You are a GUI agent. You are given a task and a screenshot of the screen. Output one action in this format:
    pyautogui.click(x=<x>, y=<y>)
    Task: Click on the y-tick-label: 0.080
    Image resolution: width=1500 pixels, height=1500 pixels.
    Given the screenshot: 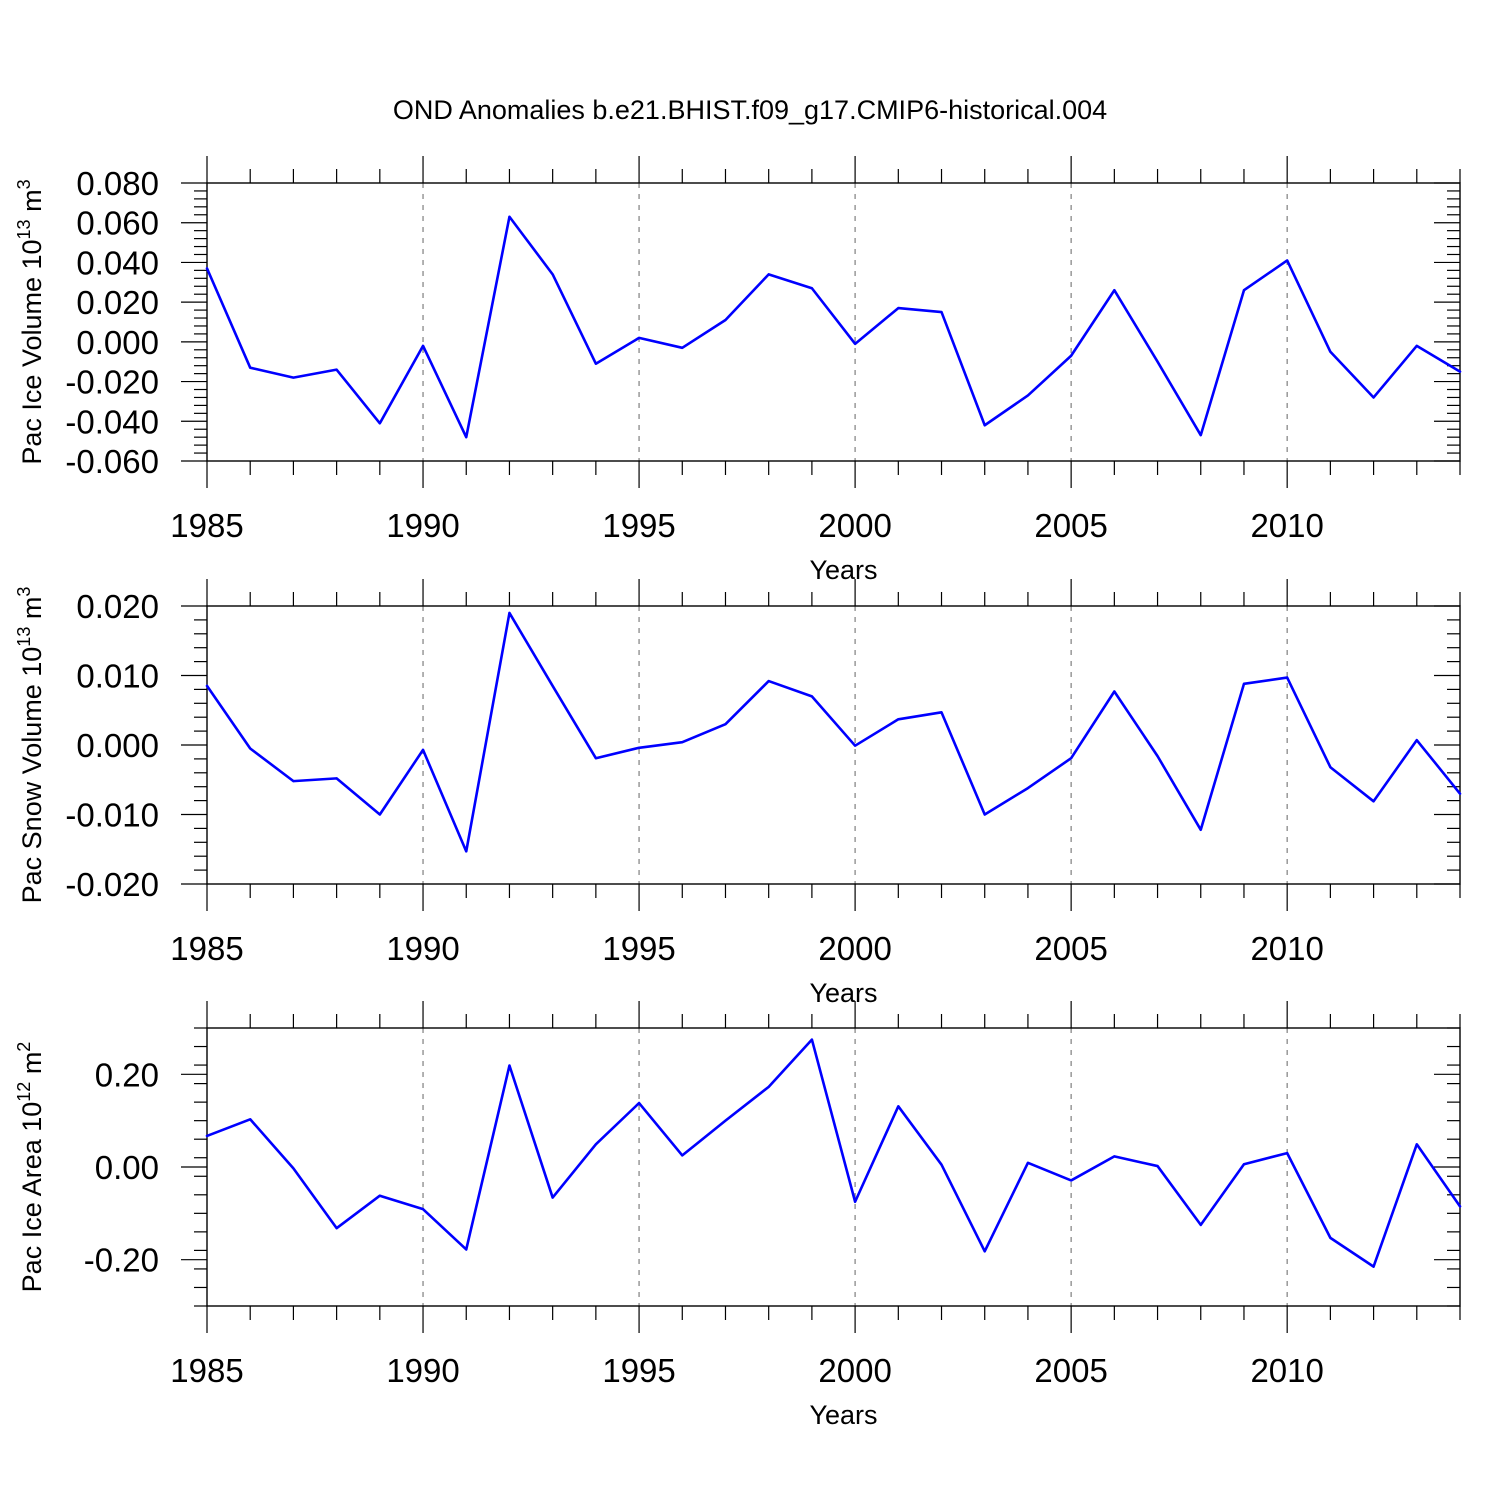 What is the action you would take?
    pyautogui.click(x=117, y=183)
    